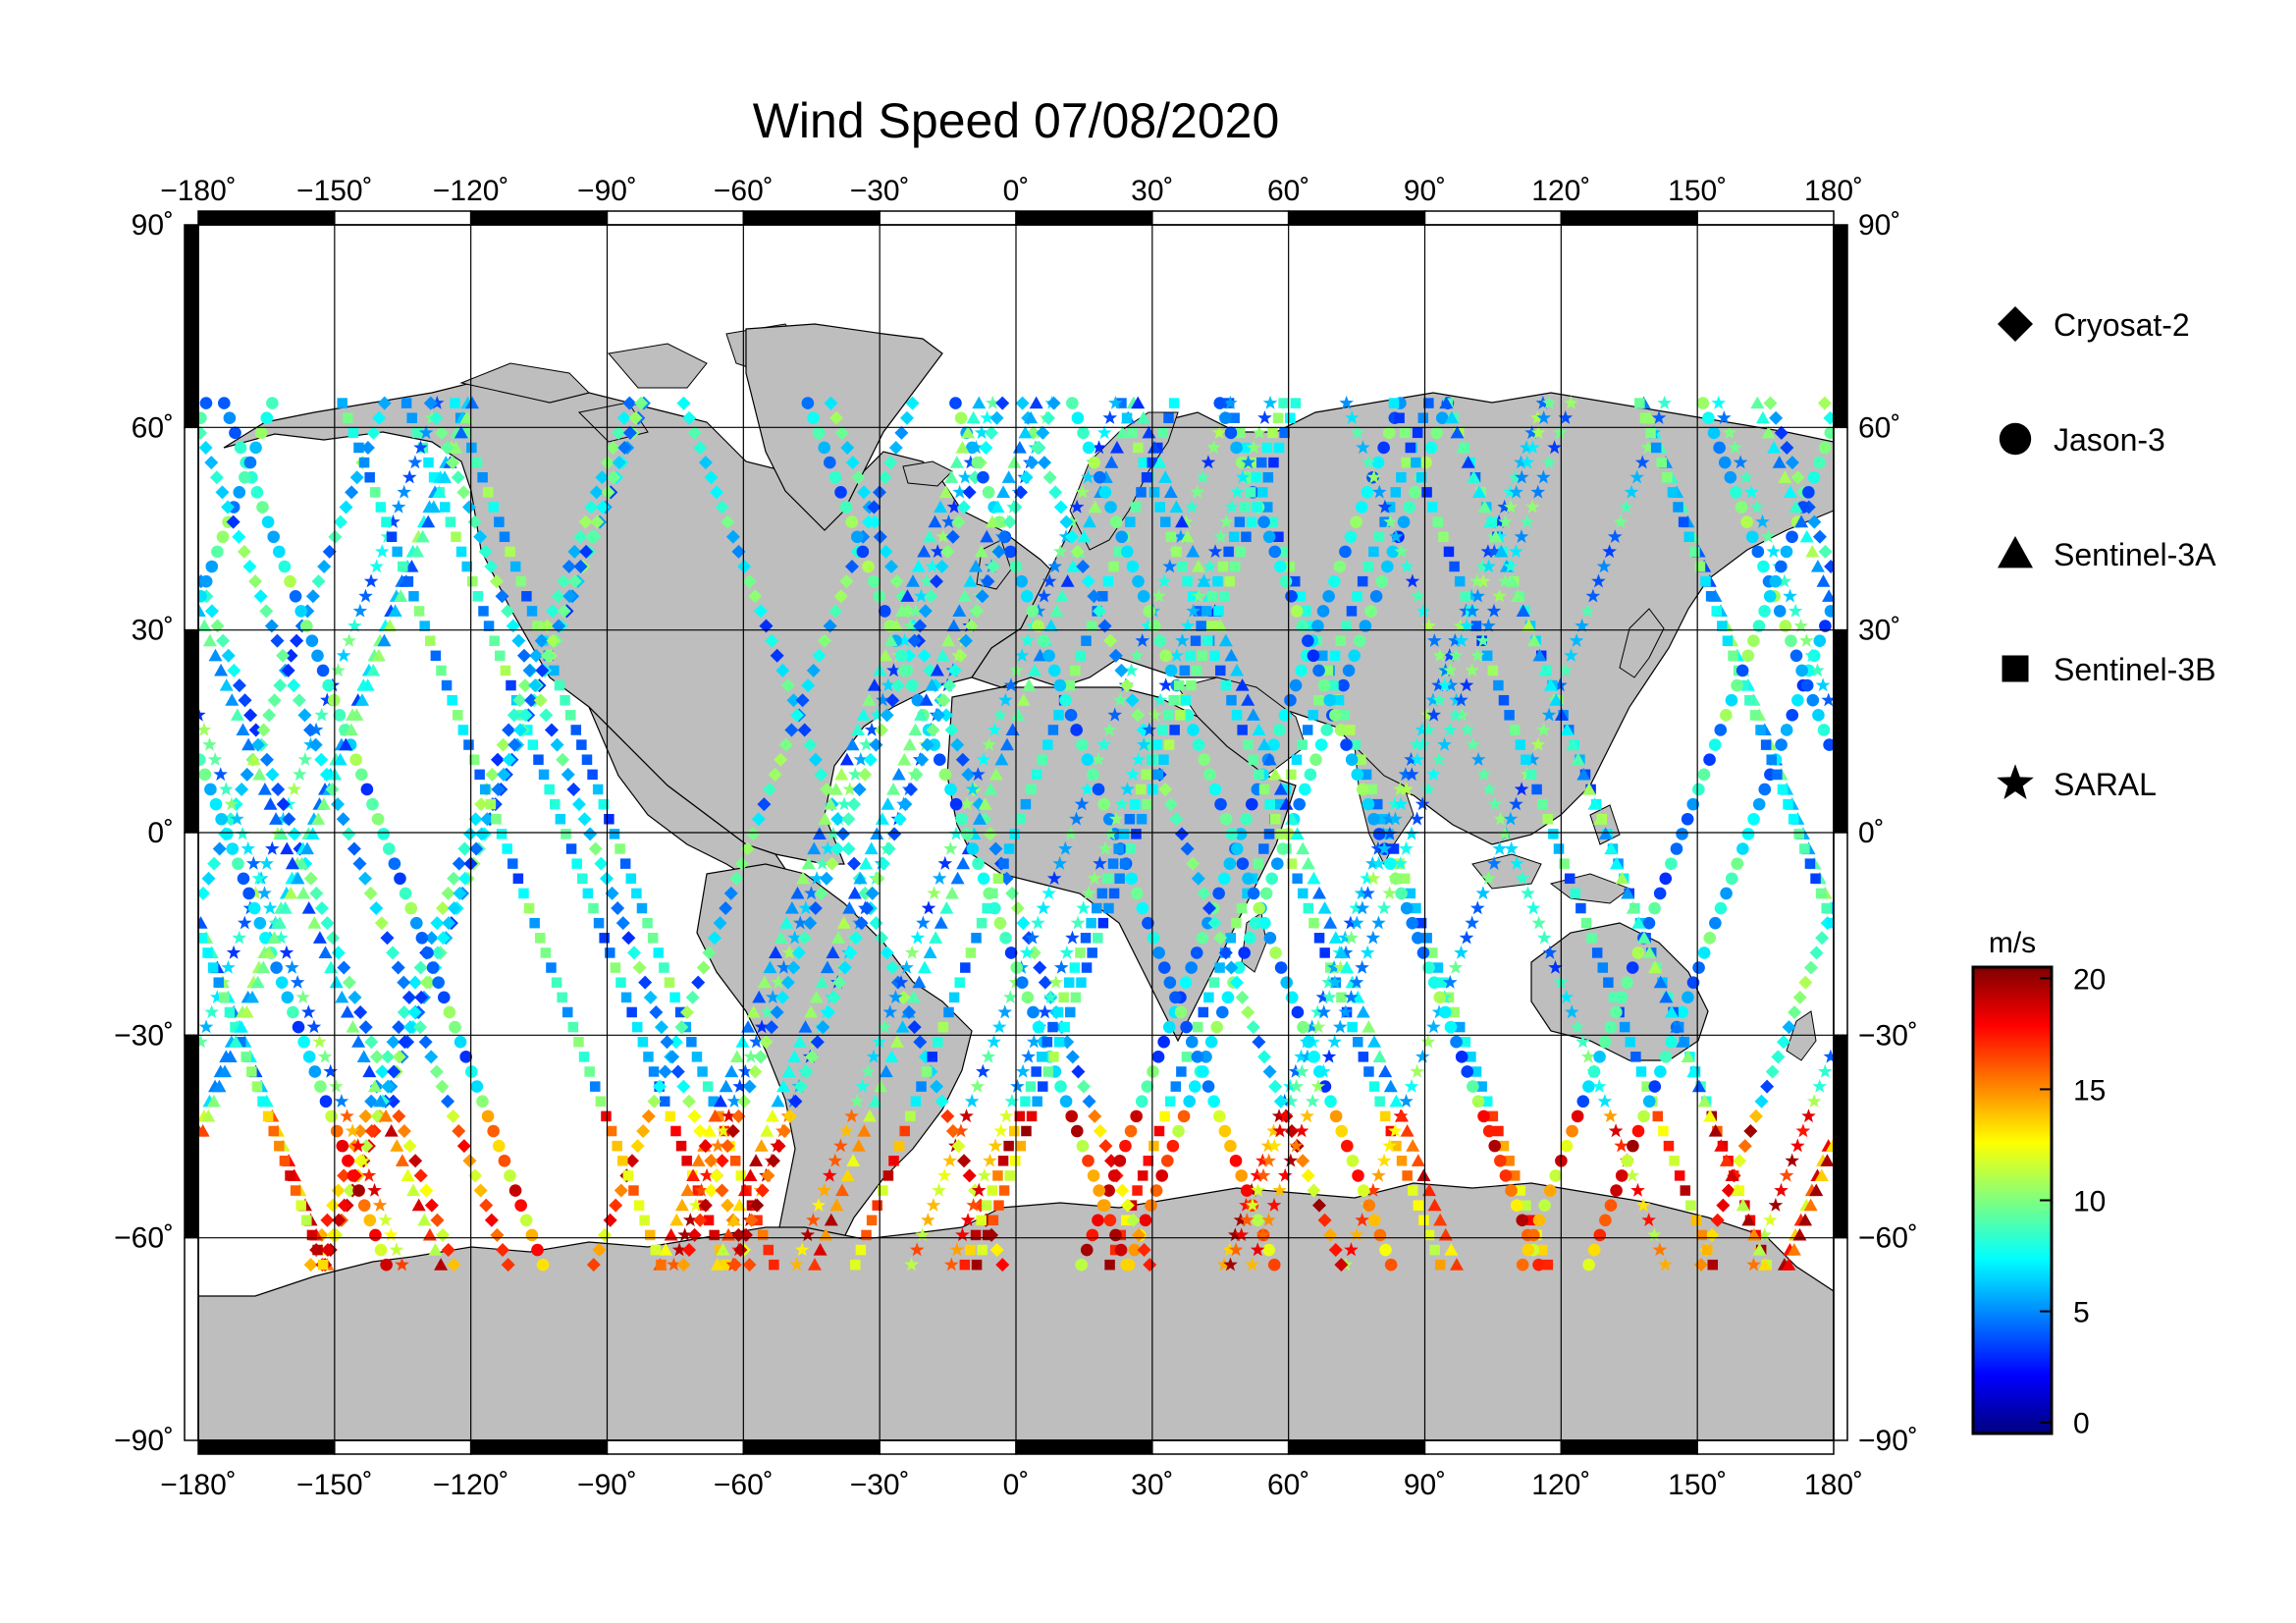  I want to click on colorbar-ticks: 20 15 10 5 0, so click(2073, 1201).